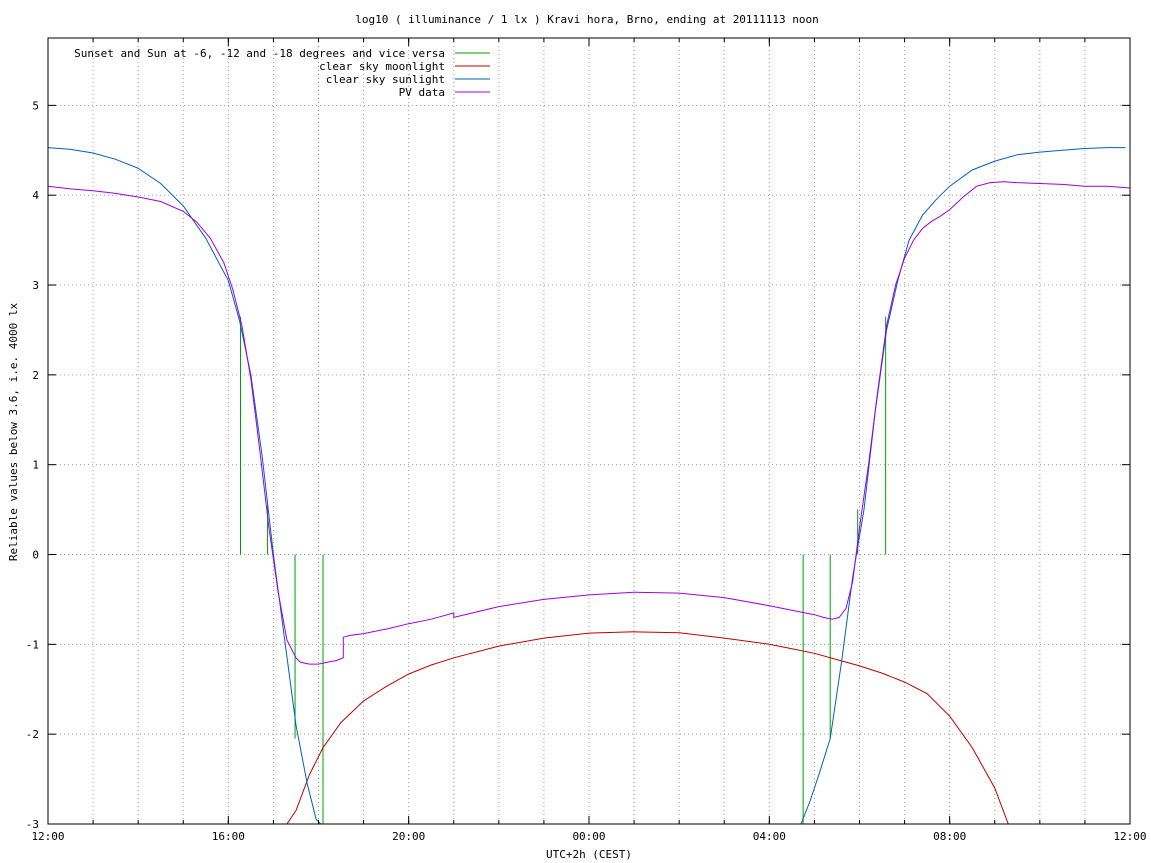  I want to click on y-tick-label: 2, so click(35, 375).